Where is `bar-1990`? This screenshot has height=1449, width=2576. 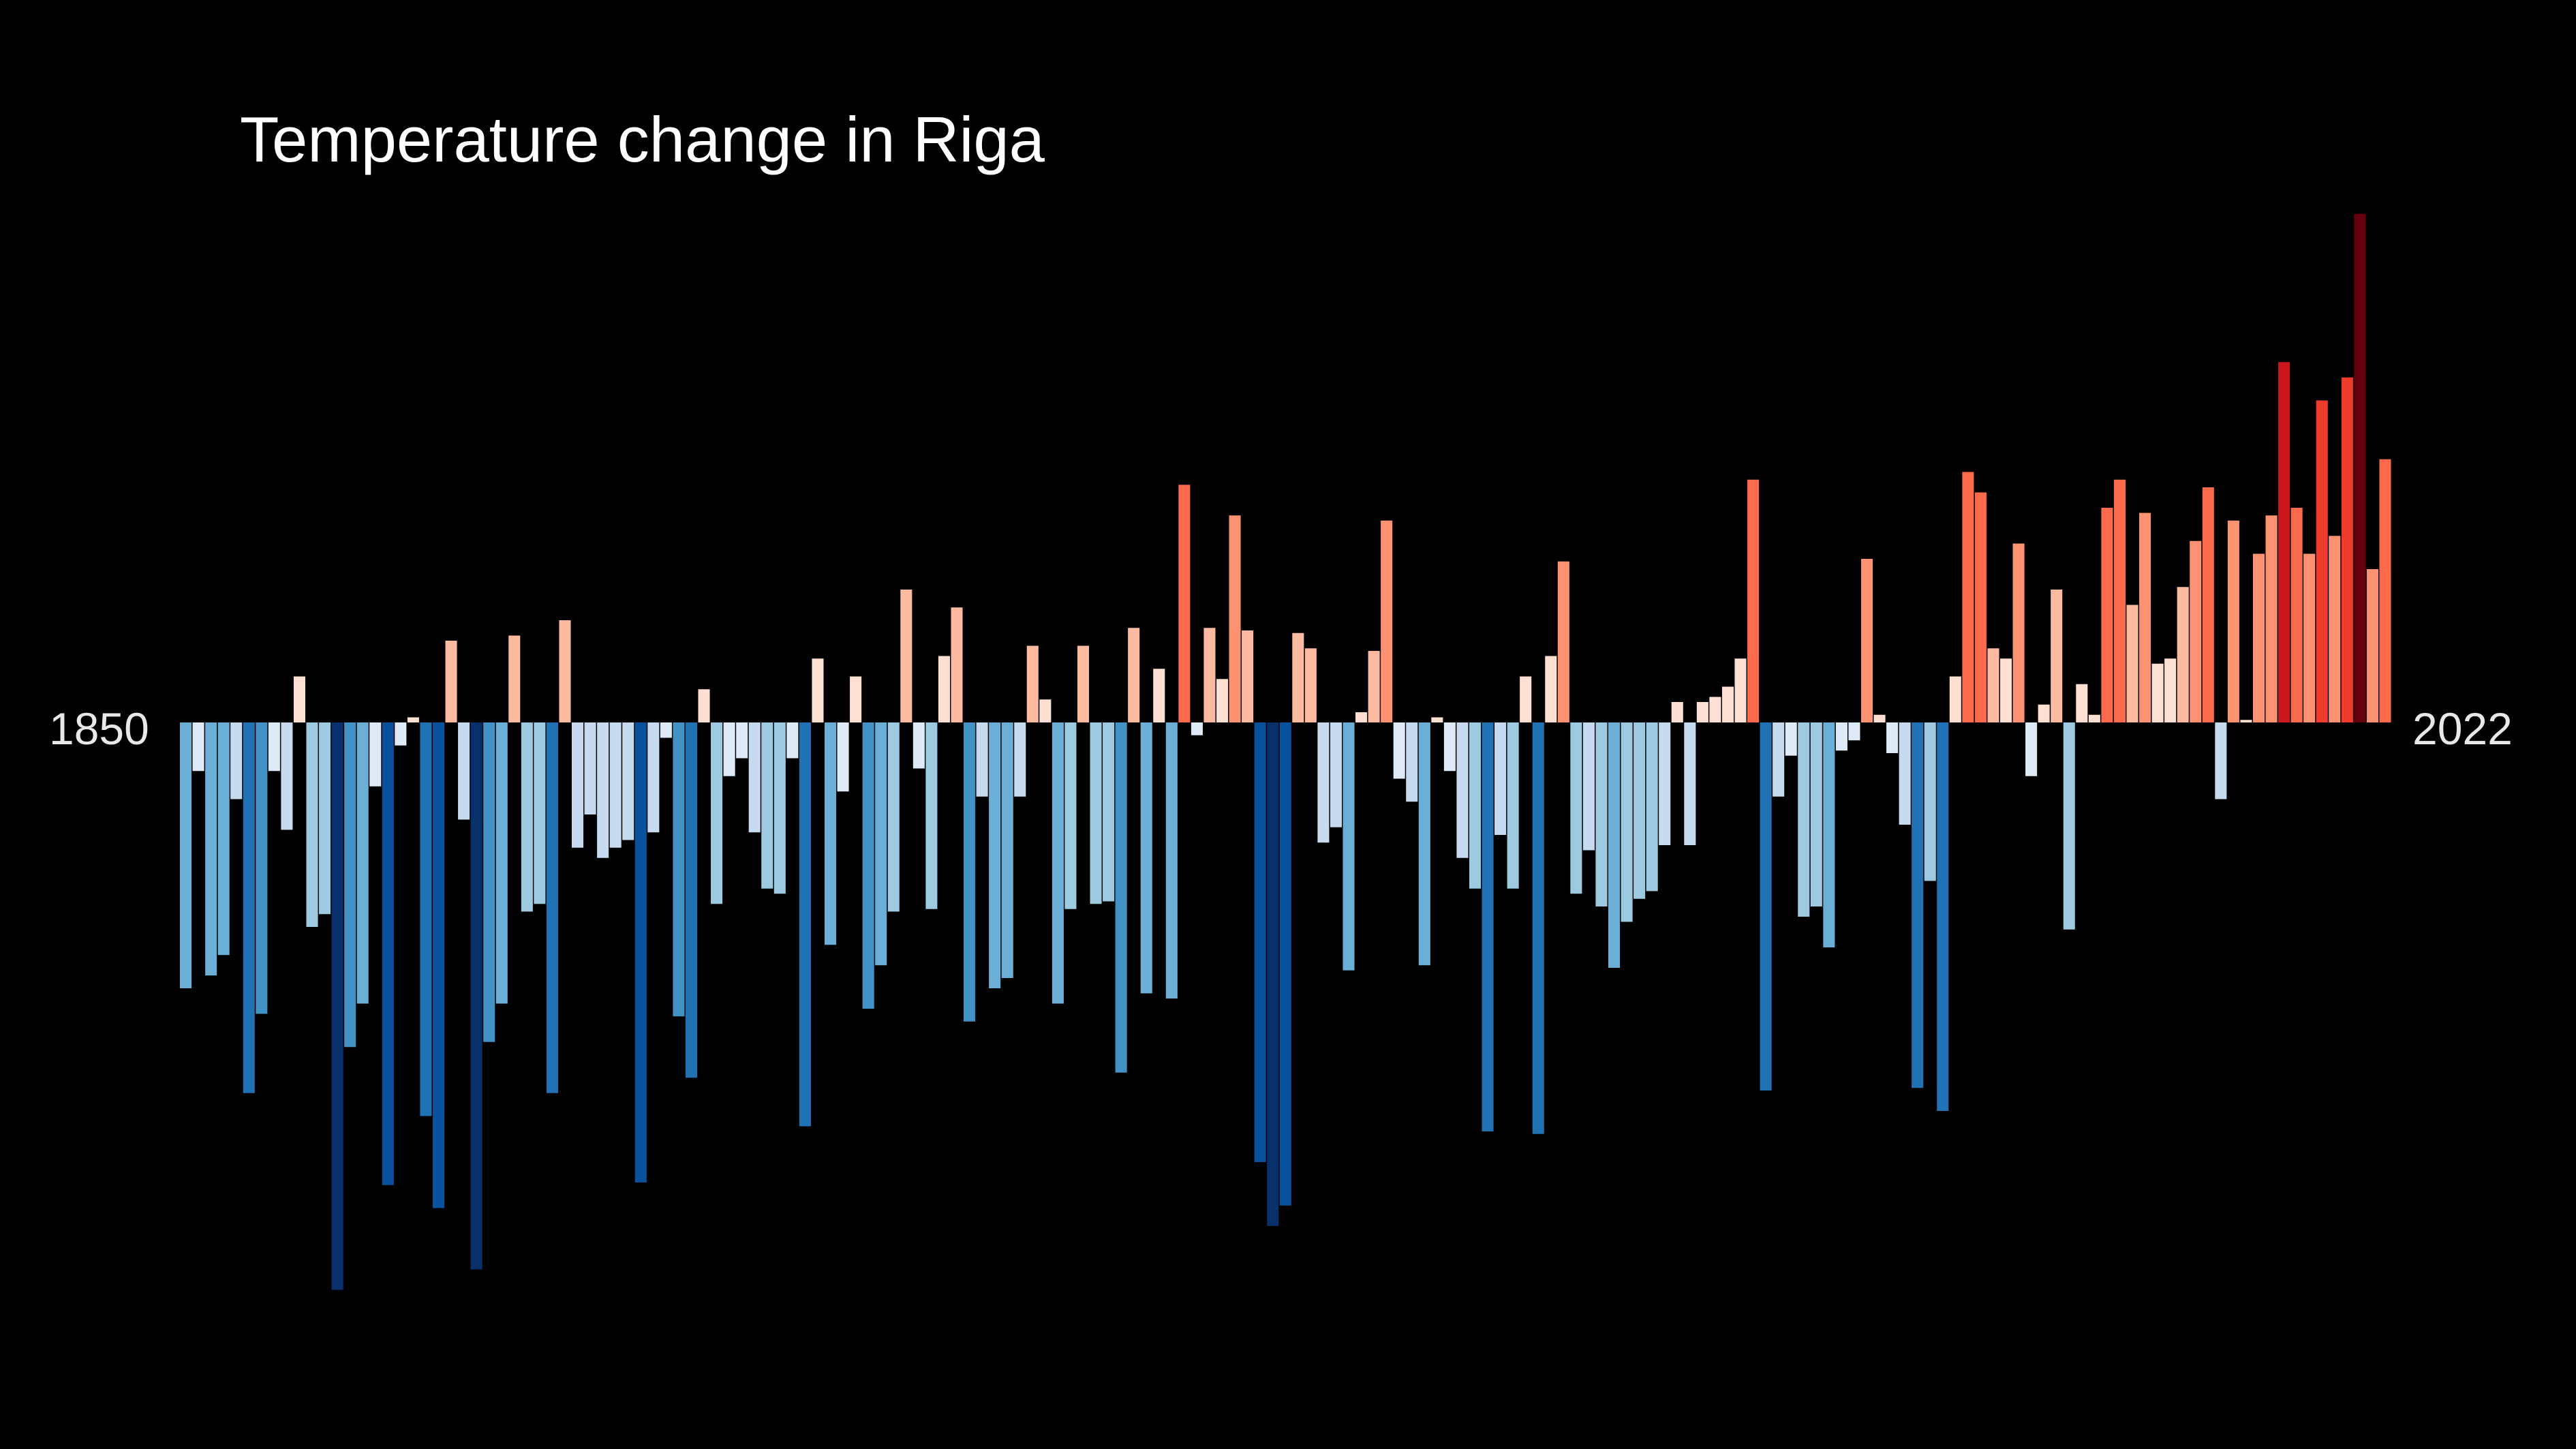 bar-1990 is located at coordinates (1955, 699).